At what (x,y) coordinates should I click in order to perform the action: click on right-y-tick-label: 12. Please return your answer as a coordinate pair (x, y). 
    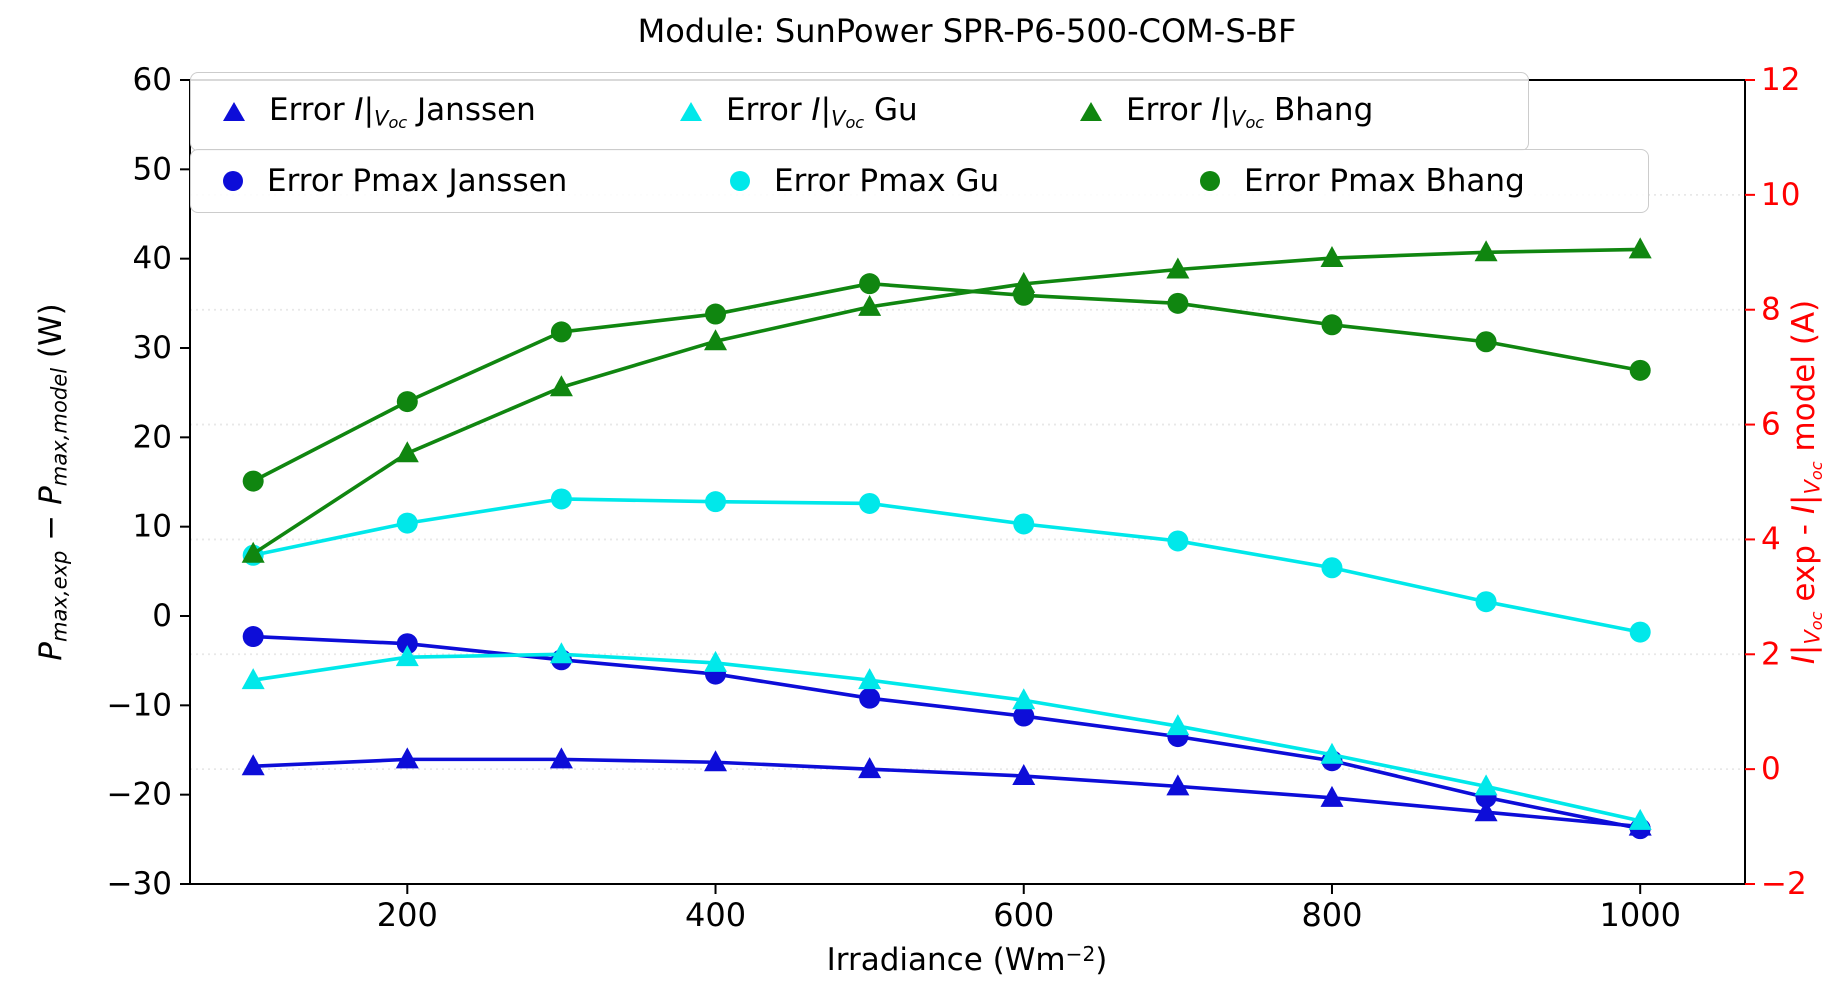
    Looking at the image, I should click on (1780, 80).